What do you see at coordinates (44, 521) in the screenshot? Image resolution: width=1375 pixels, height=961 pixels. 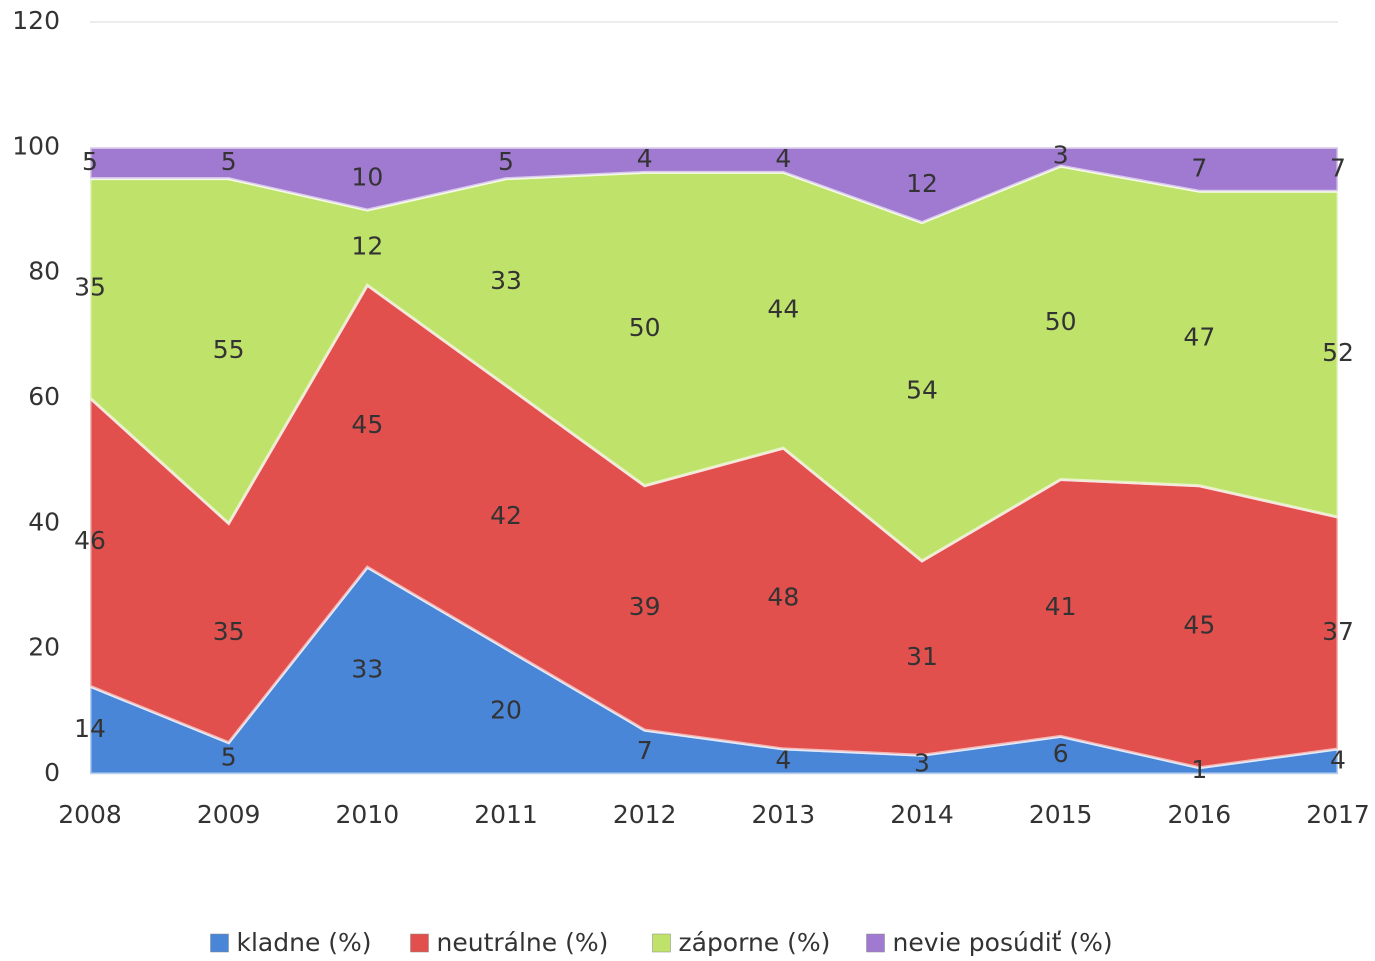 I see `y-tick-label: 40` at bounding box center [44, 521].